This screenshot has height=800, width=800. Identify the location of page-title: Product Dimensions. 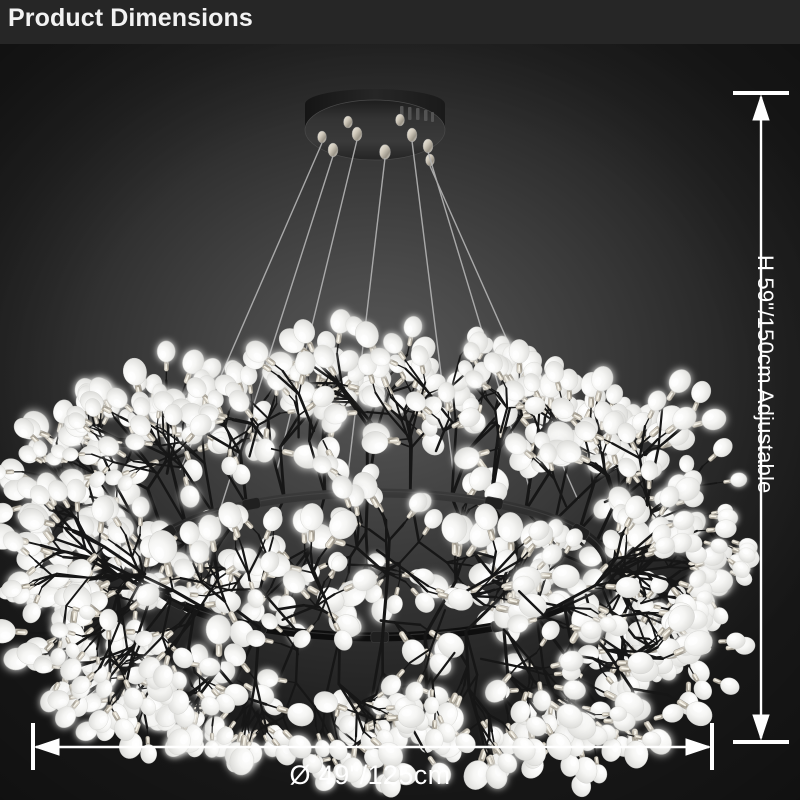
(130, 18).